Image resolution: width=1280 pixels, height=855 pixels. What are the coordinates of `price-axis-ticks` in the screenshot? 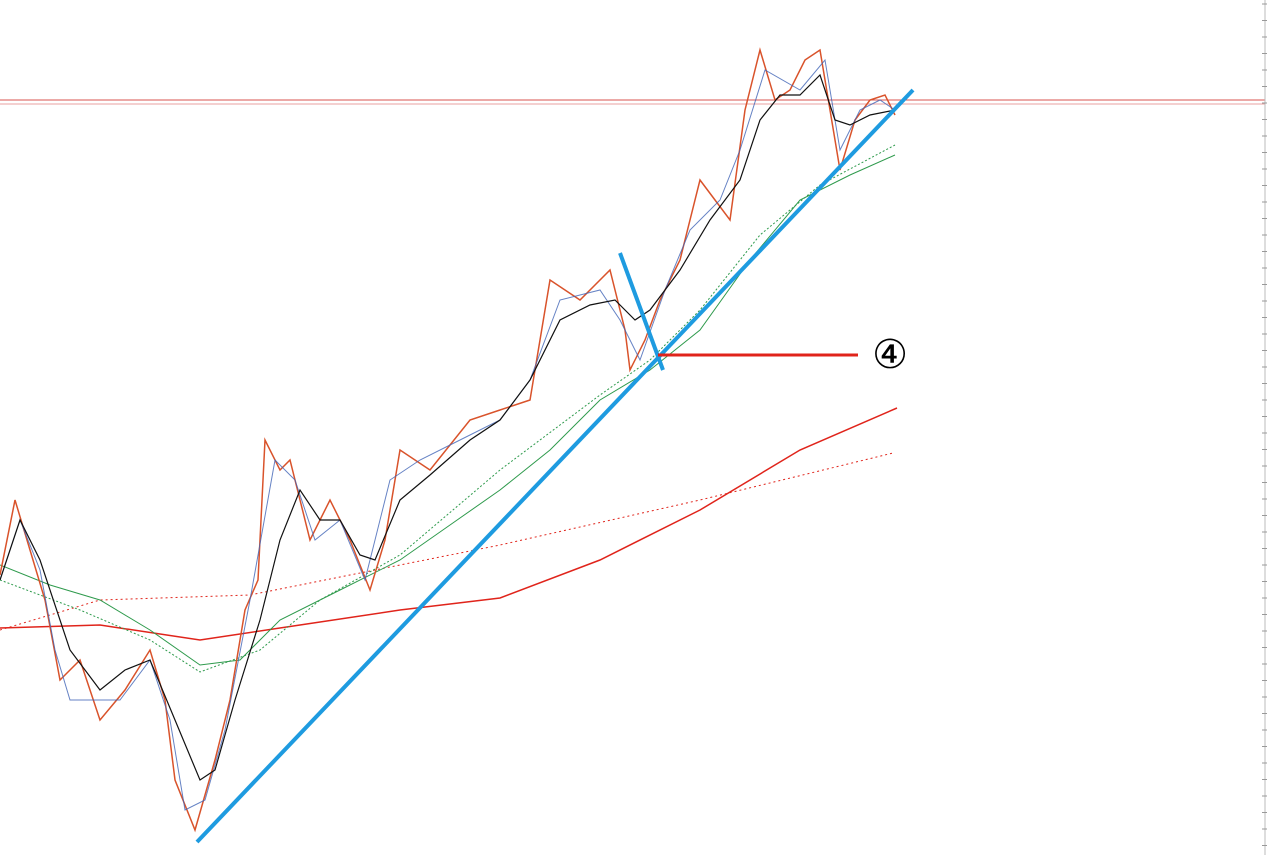 It's located at (1264, 424).